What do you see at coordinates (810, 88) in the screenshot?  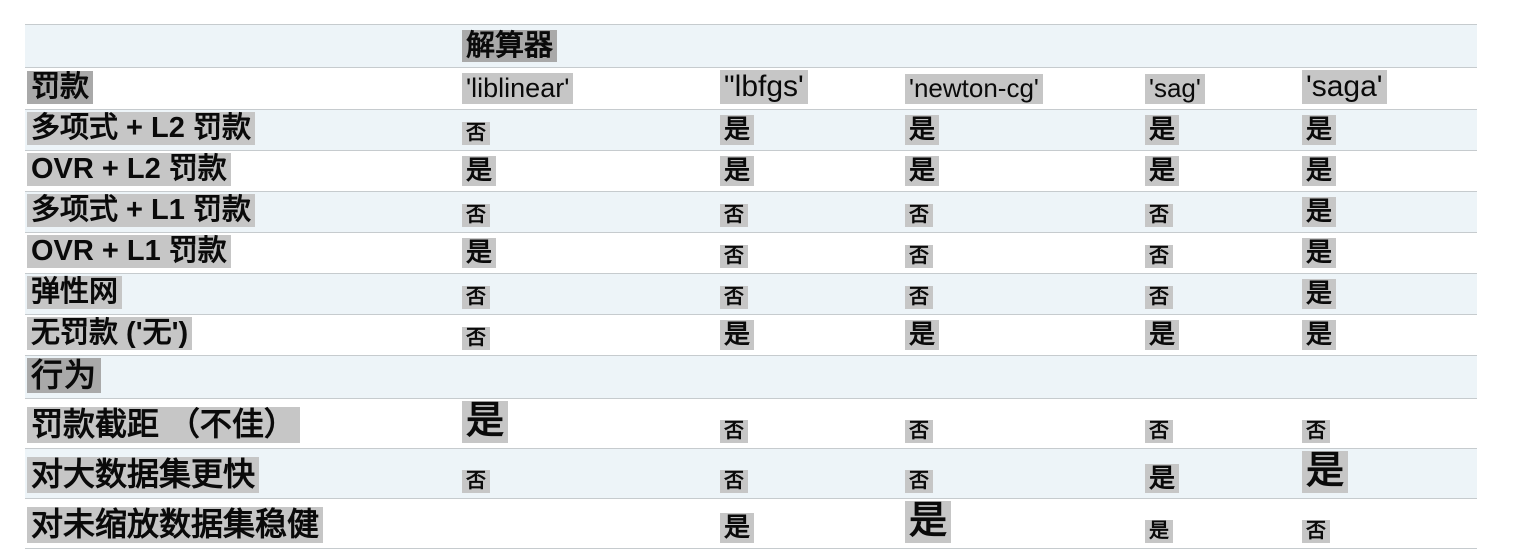 I see `column-header-lbfgs: "lbfgs'` at bounding box center [810, 88].